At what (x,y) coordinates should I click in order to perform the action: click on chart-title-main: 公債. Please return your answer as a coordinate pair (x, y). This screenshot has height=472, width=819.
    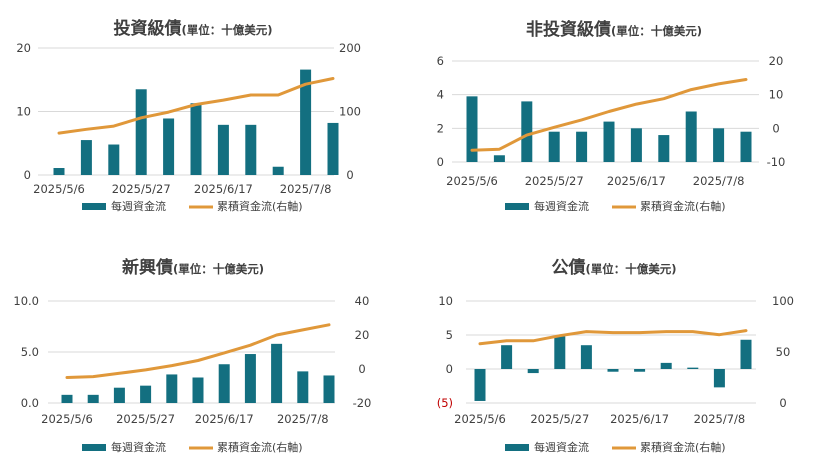
    Looking at the image, I should click on (568, 267).